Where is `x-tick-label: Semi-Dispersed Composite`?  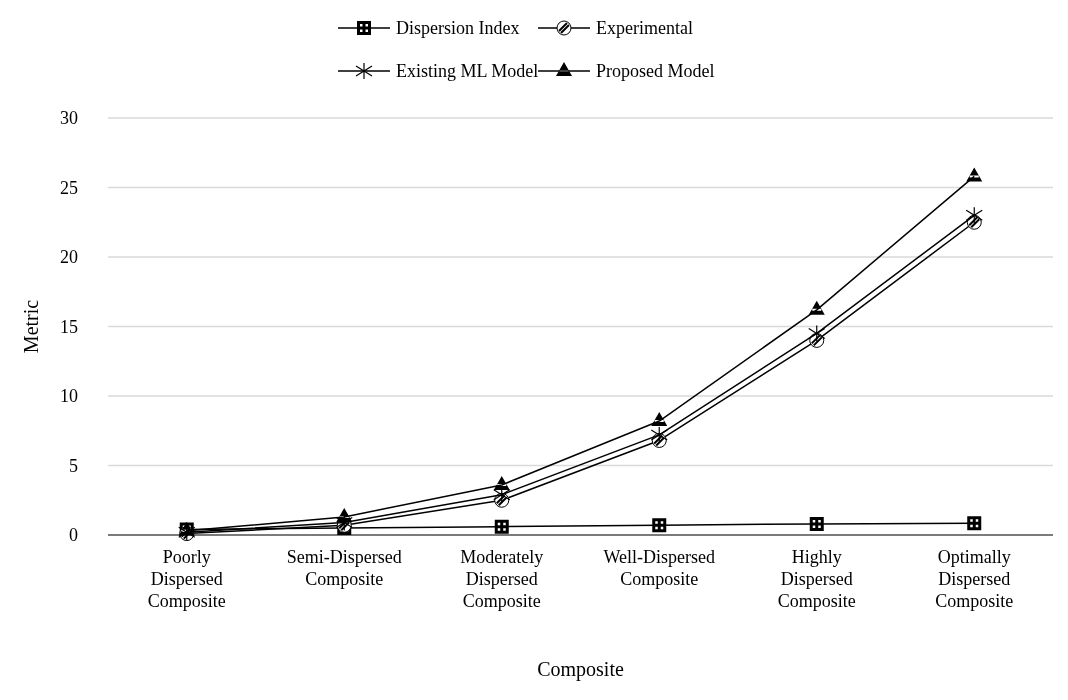
x-tick-label: Semi-Dispersed Composite is located at coordinates (344, 568).